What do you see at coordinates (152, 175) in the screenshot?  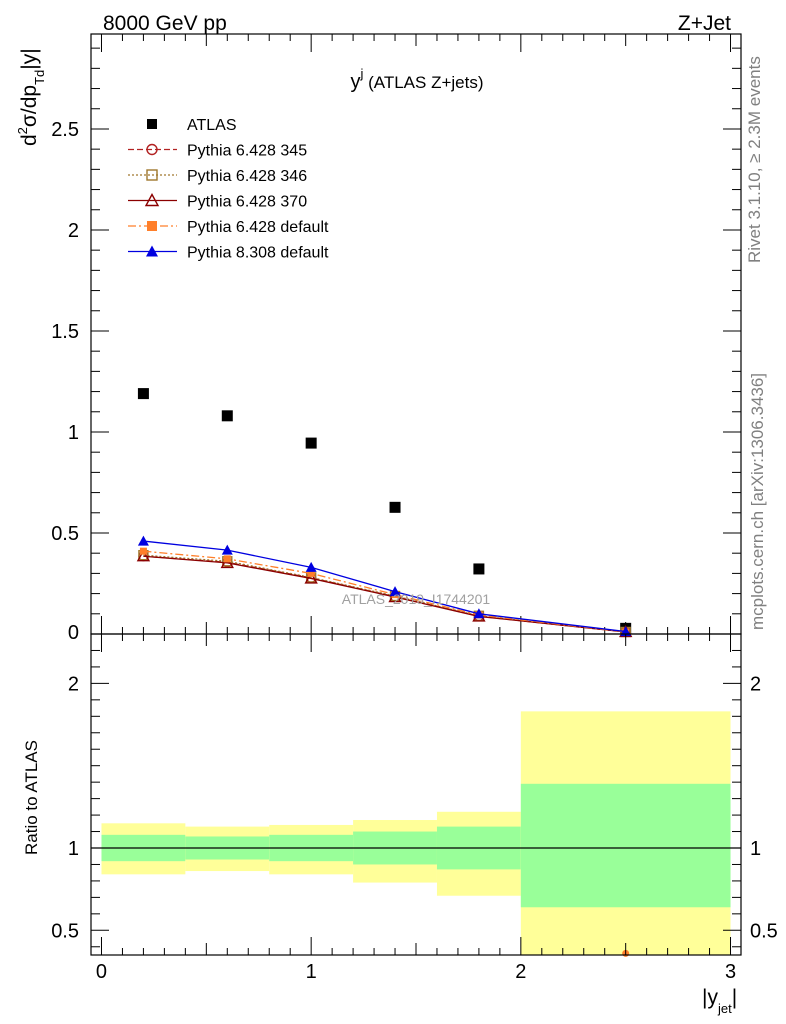 I see `legend-marker-p346` at bounding box center [152, 175].